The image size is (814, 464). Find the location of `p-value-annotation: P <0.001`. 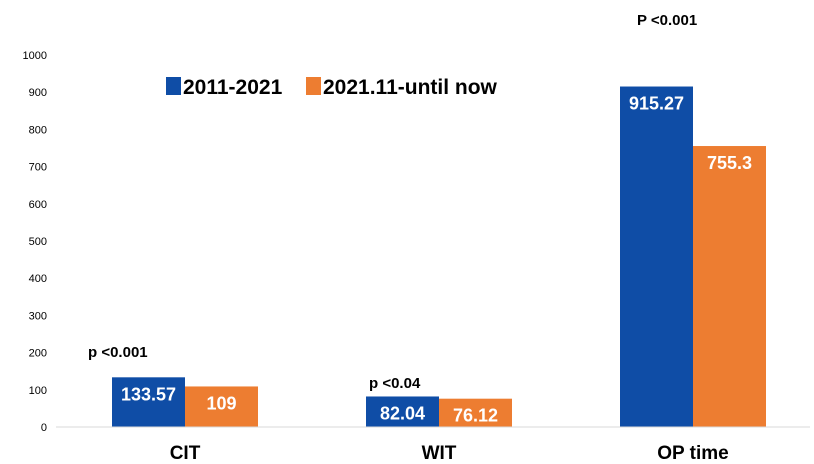

p-value-annotation: P <0.001 is located at coordinates (667, 20).